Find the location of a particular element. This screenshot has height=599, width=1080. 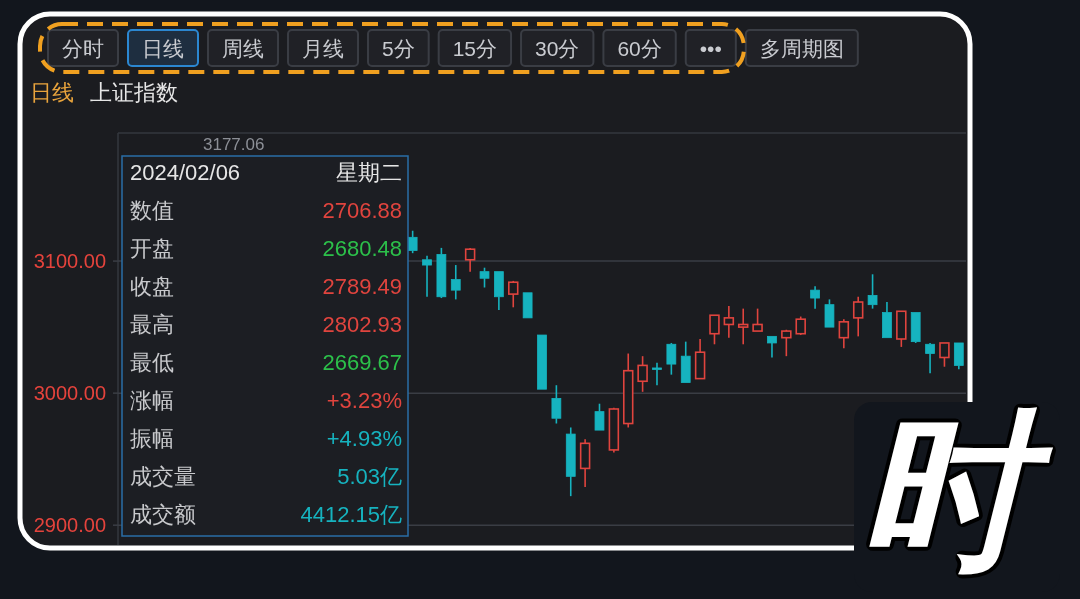

text: 2789.49 is located at coordinates (362, 286).